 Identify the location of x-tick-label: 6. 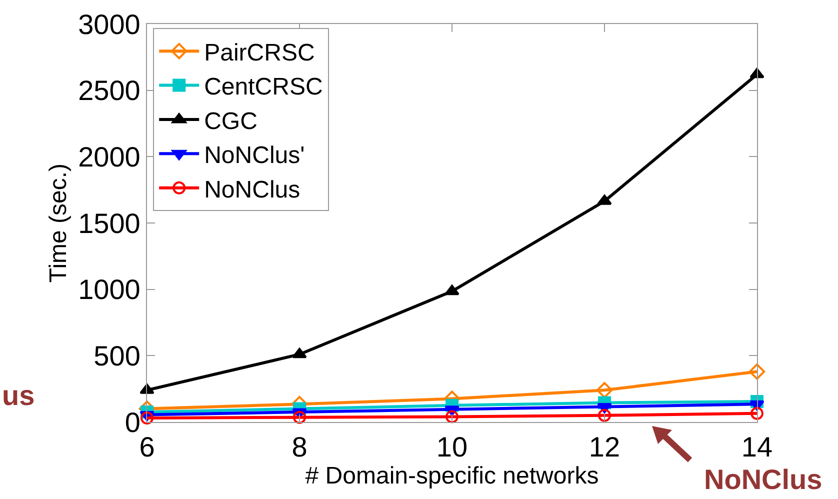
(147, 447).